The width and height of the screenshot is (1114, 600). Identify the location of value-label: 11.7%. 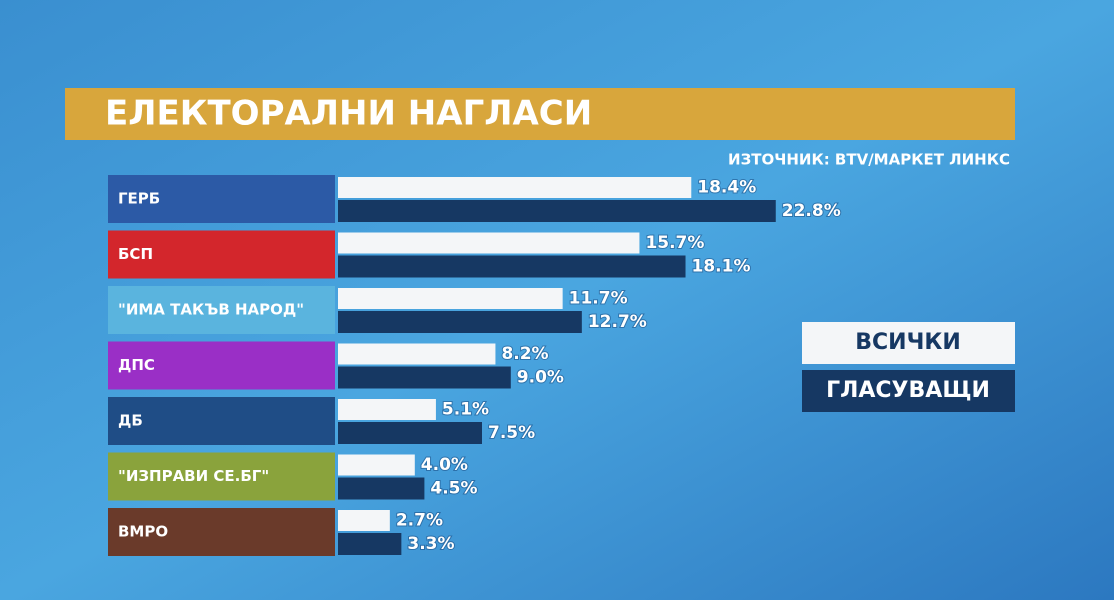
(598, 299).